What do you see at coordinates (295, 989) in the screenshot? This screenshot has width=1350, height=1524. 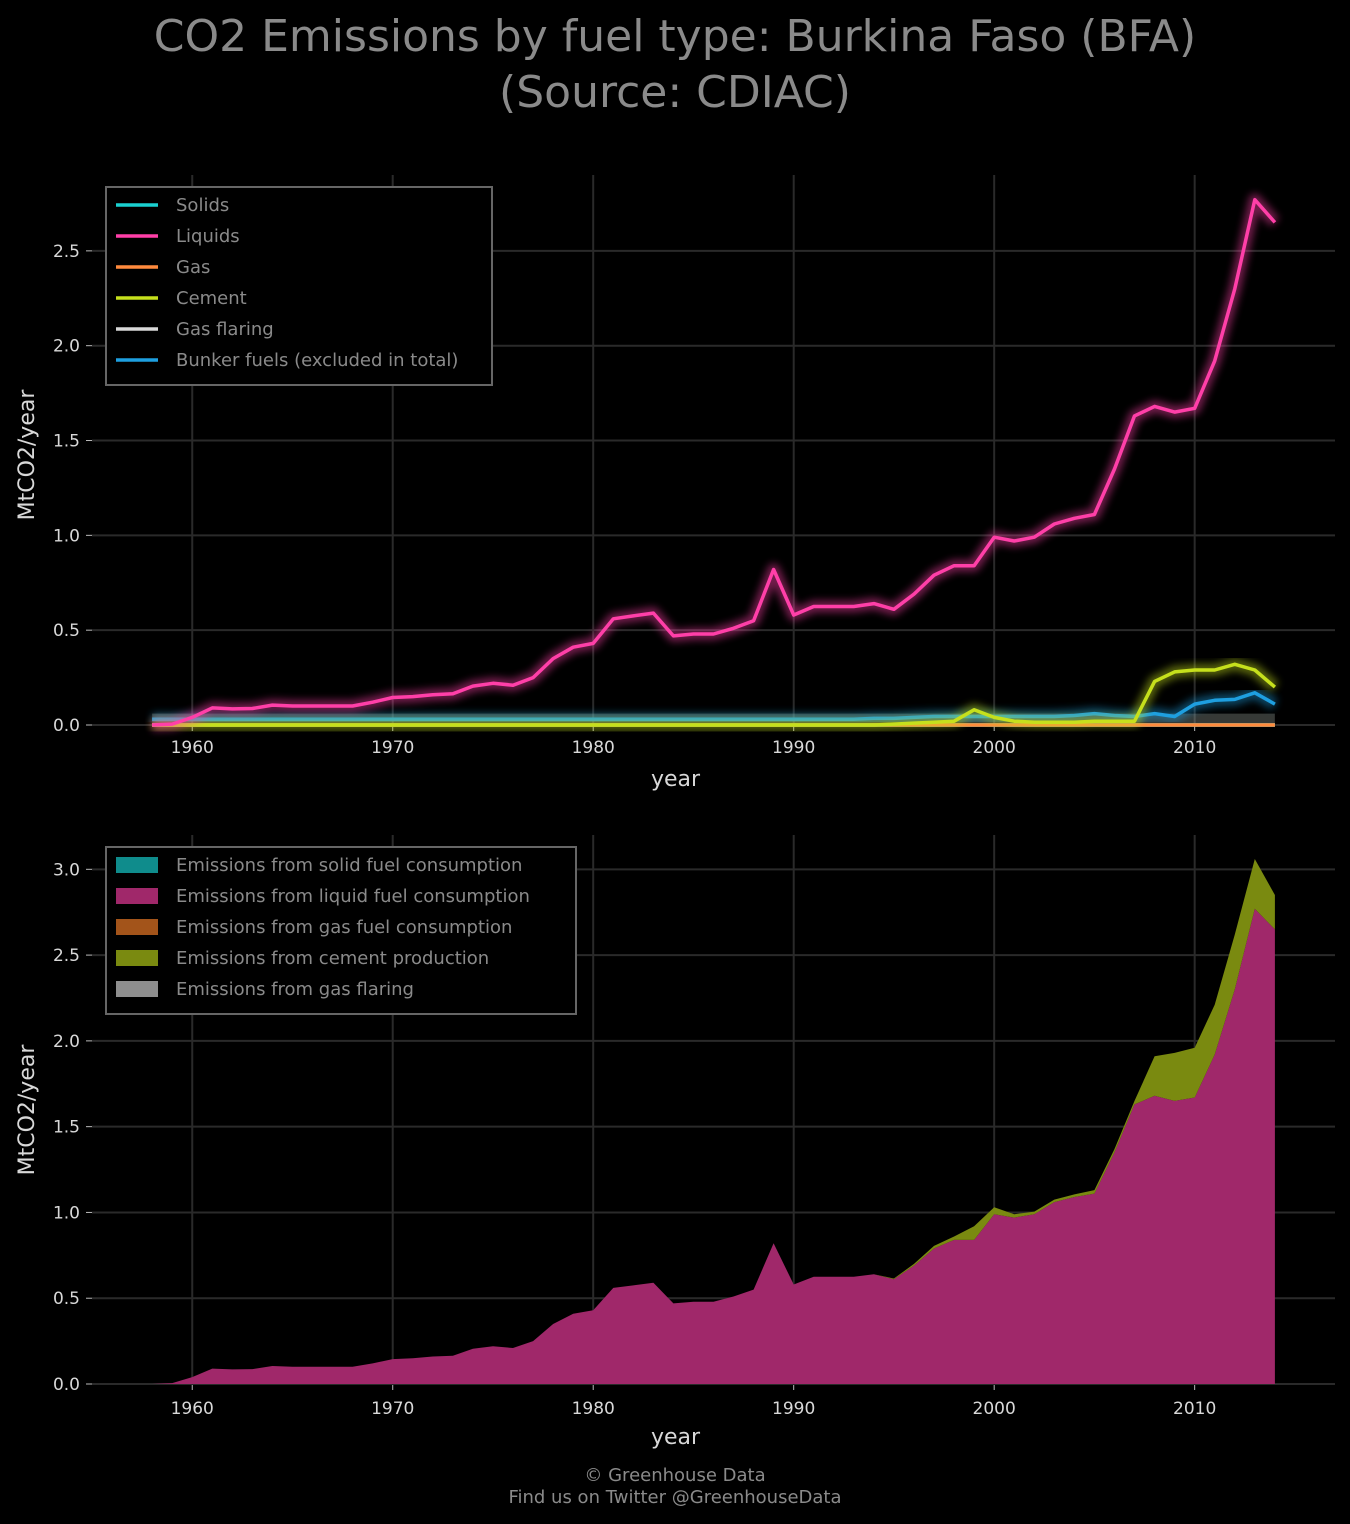 I see `legend-entry: Emissions from gas flaring` at bounding box center [295, 989].